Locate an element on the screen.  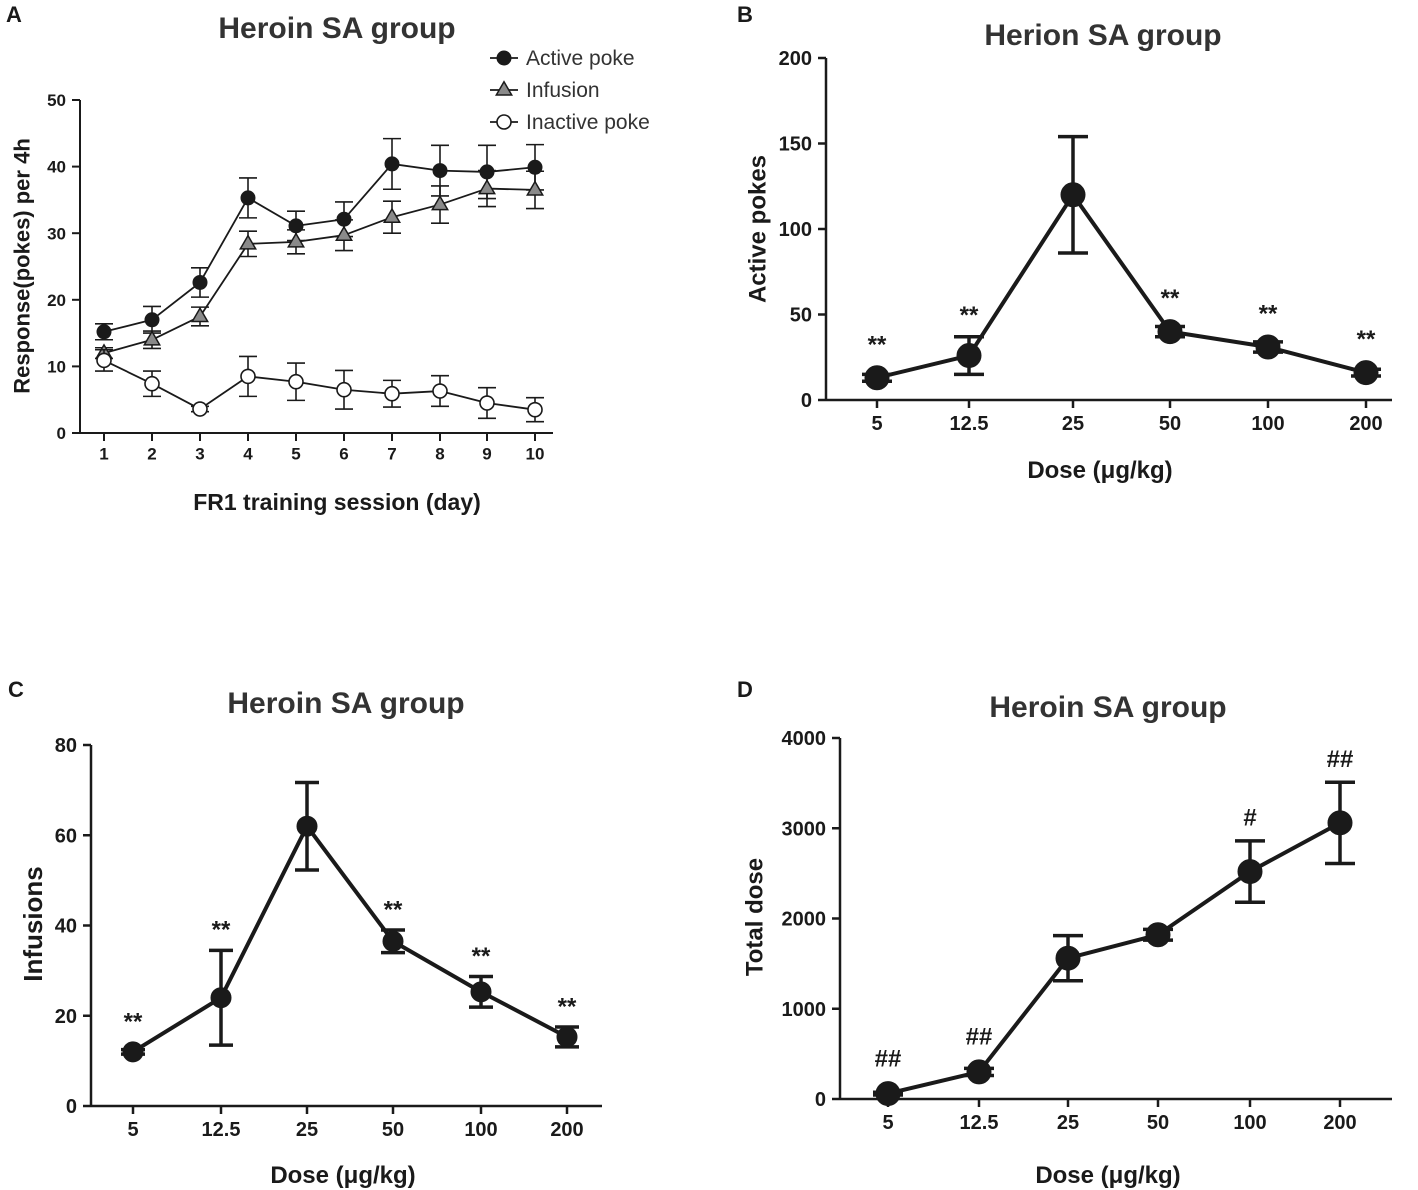
legend-label: Active poke is located at coordinates (580, 58).